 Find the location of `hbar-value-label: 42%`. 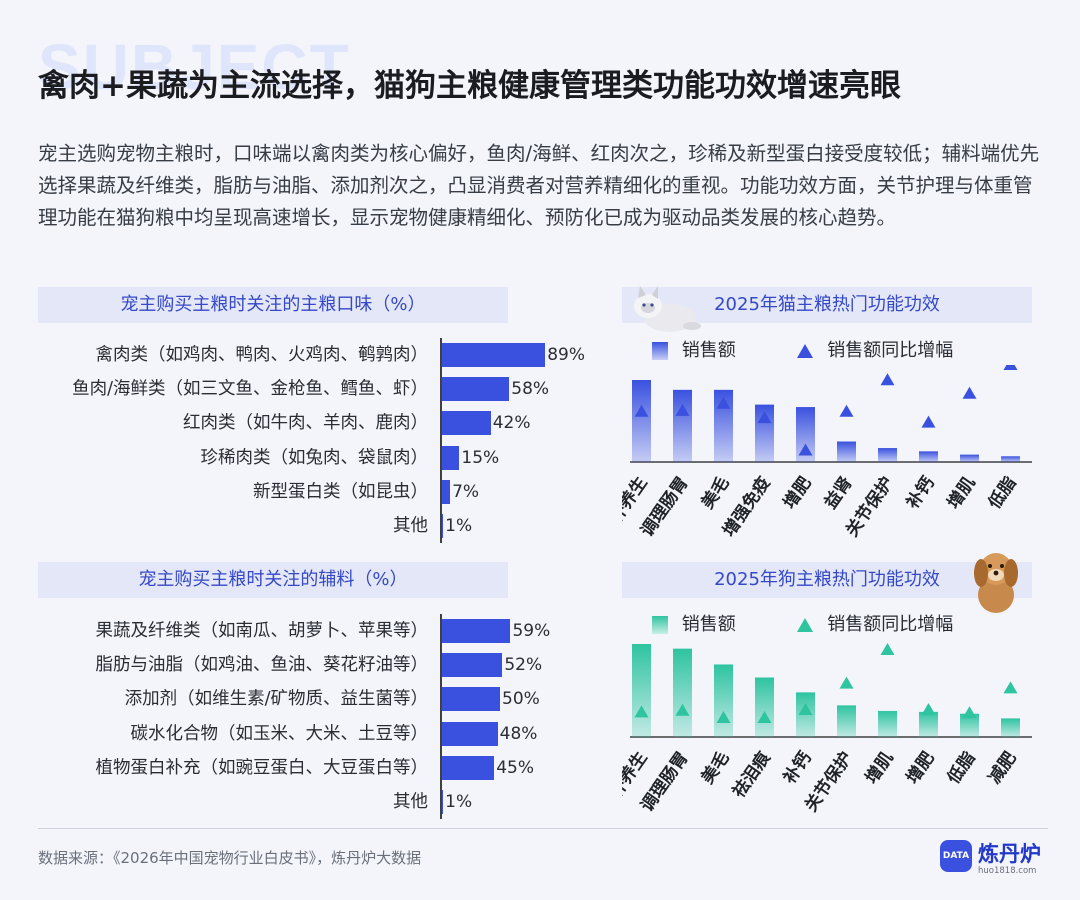

hbar-value-label: 42% is located at coordinates (511, 423).